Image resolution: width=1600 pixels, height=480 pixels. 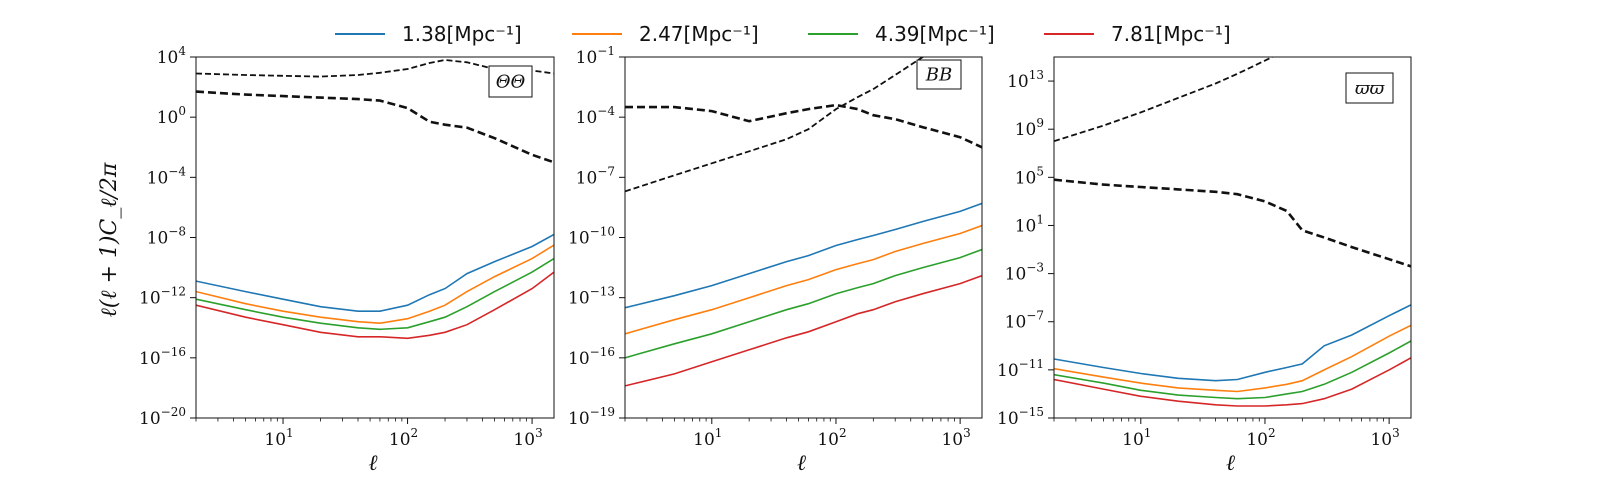 I want to click on panel-tag-label: BB, so click(x=938, y=75).